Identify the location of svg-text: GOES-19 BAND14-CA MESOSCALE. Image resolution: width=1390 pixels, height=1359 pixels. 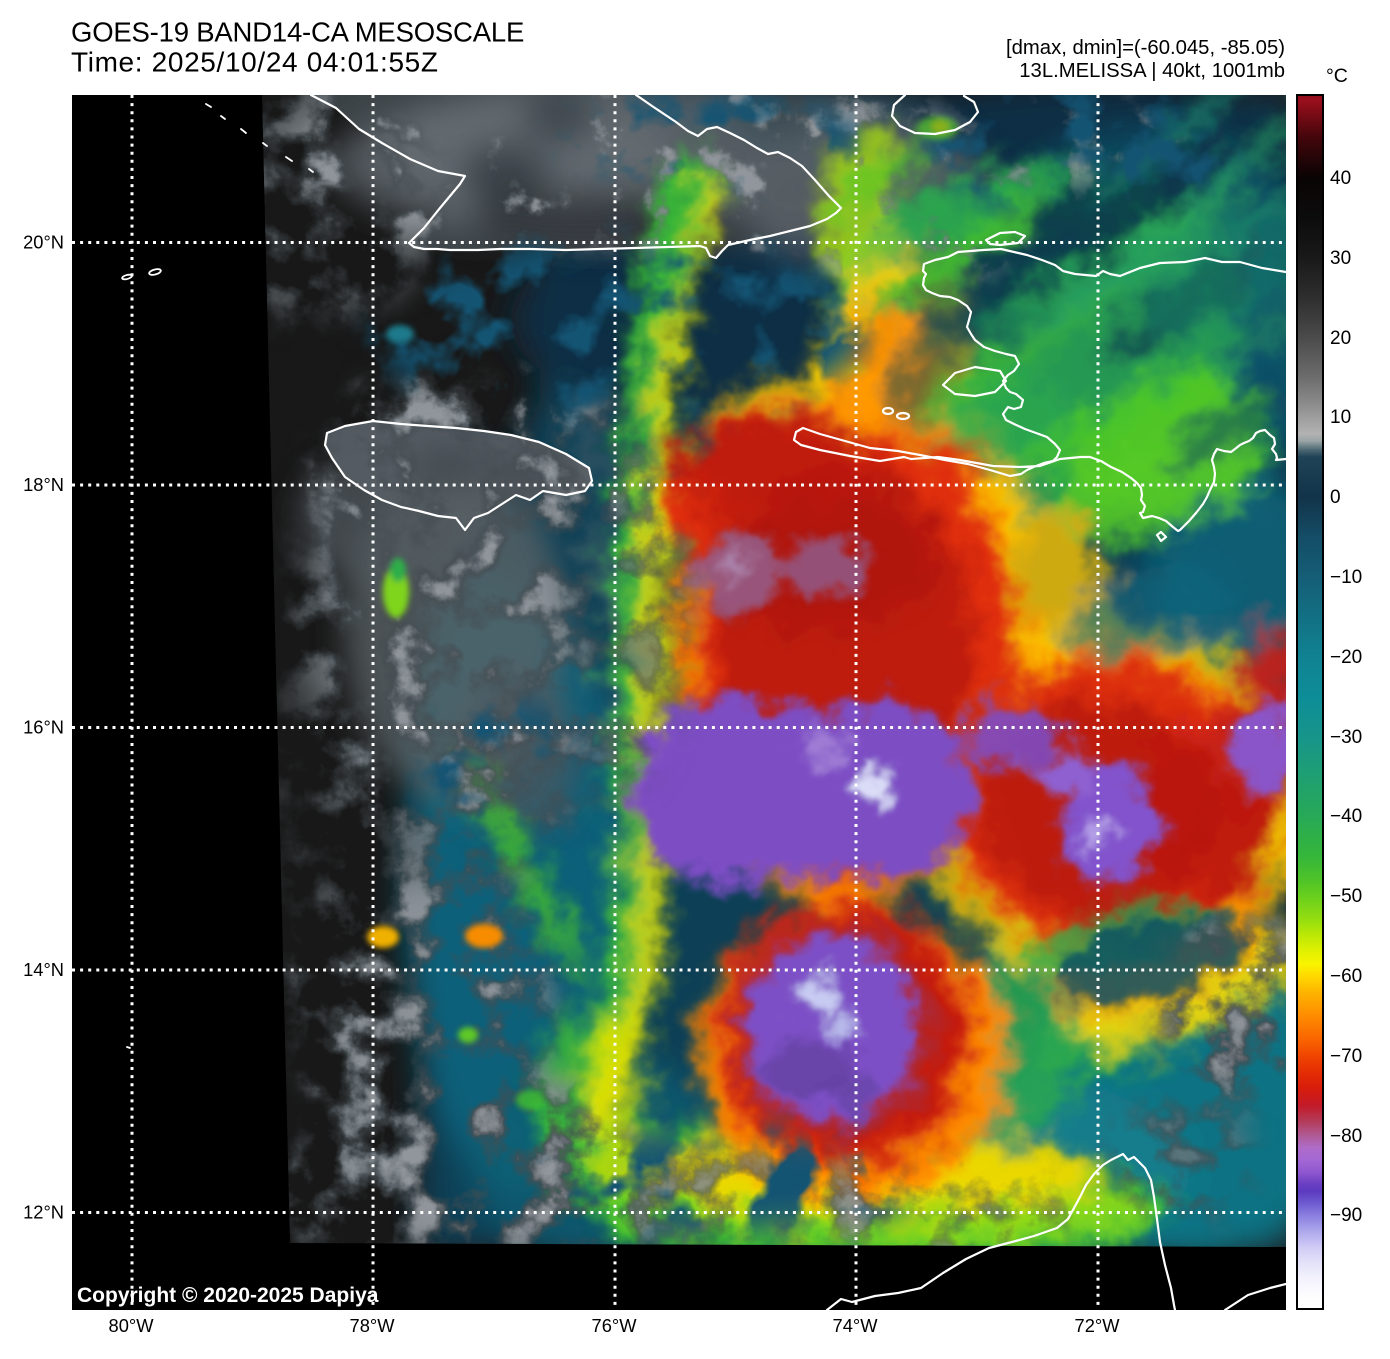
(297, 32).